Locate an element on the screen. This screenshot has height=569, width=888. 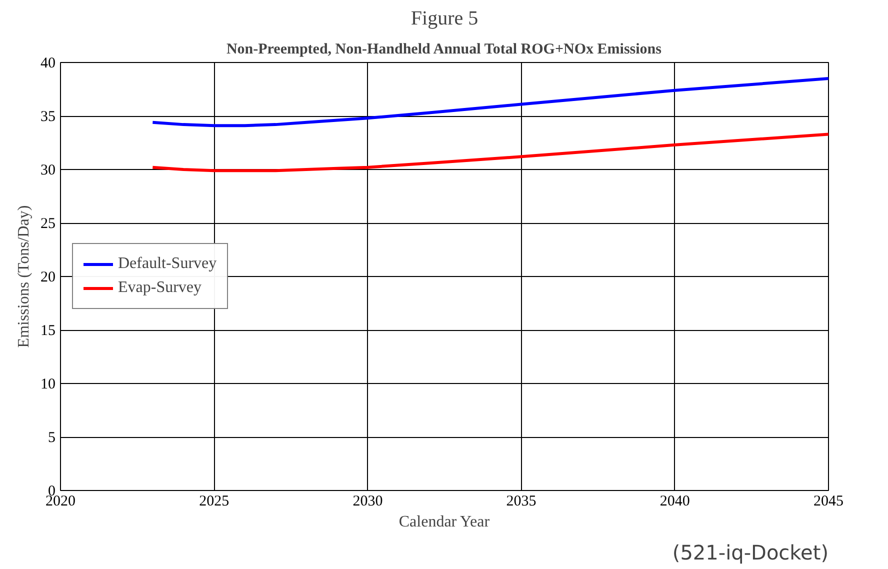
chart-title: Non-Preempted, Non-Handheld Annual Total ROG+NOx Emissions is located at coordinates (444, 50).